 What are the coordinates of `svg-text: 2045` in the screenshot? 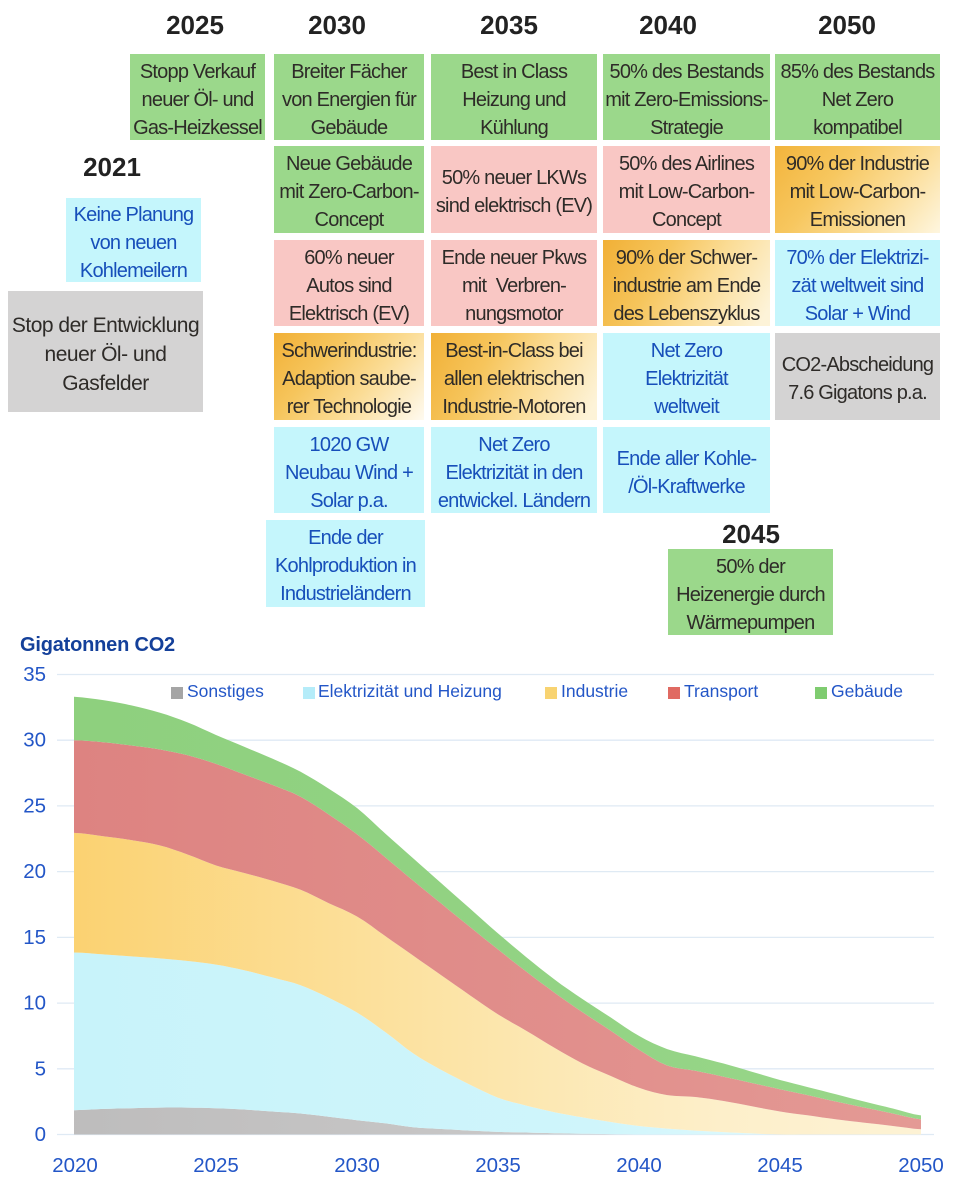 It's located at (780, 1165).